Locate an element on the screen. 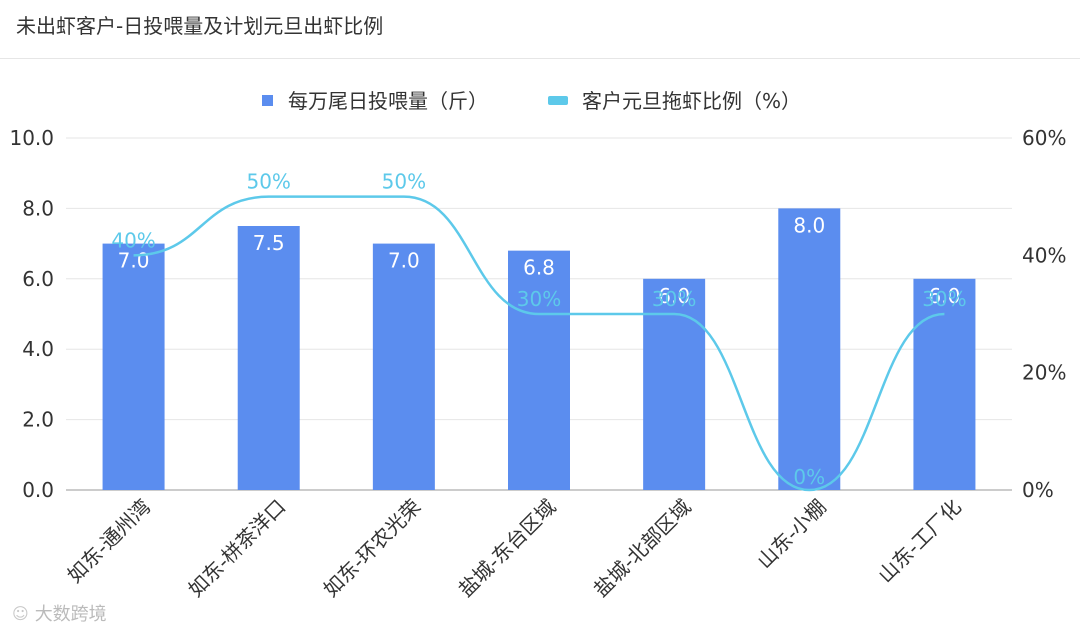  x-tick-label: 如东-栟茶洋口 is located at coordinates (236, 548).